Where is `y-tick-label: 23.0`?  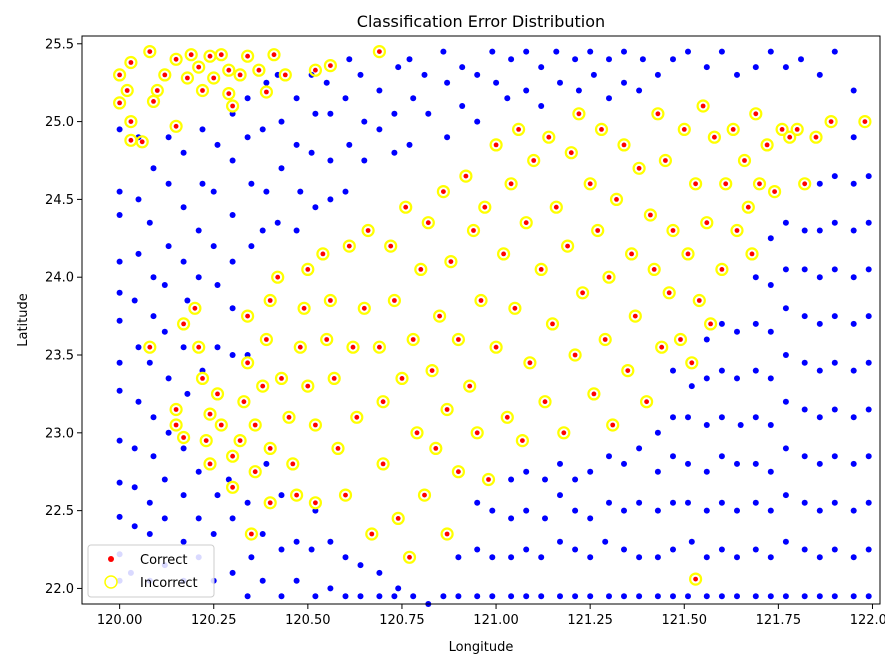 y-tick-label: 23.0 is located at coordinates (59, 433).